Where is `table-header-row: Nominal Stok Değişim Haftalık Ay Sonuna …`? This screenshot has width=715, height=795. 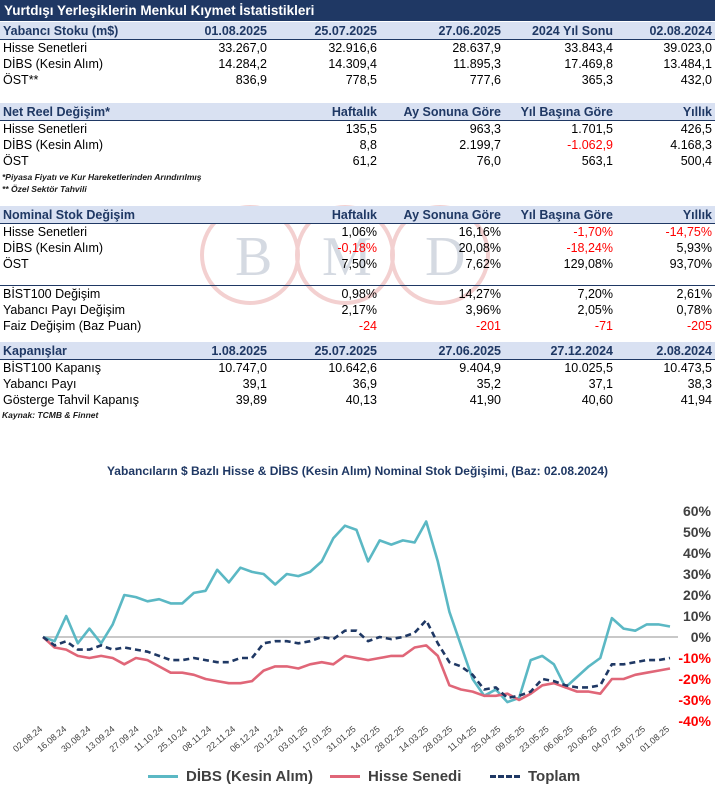
table-header-row: Nominal Stok Değişim Haftalık Ay Sonuna … is located at coordinates (357, 215).